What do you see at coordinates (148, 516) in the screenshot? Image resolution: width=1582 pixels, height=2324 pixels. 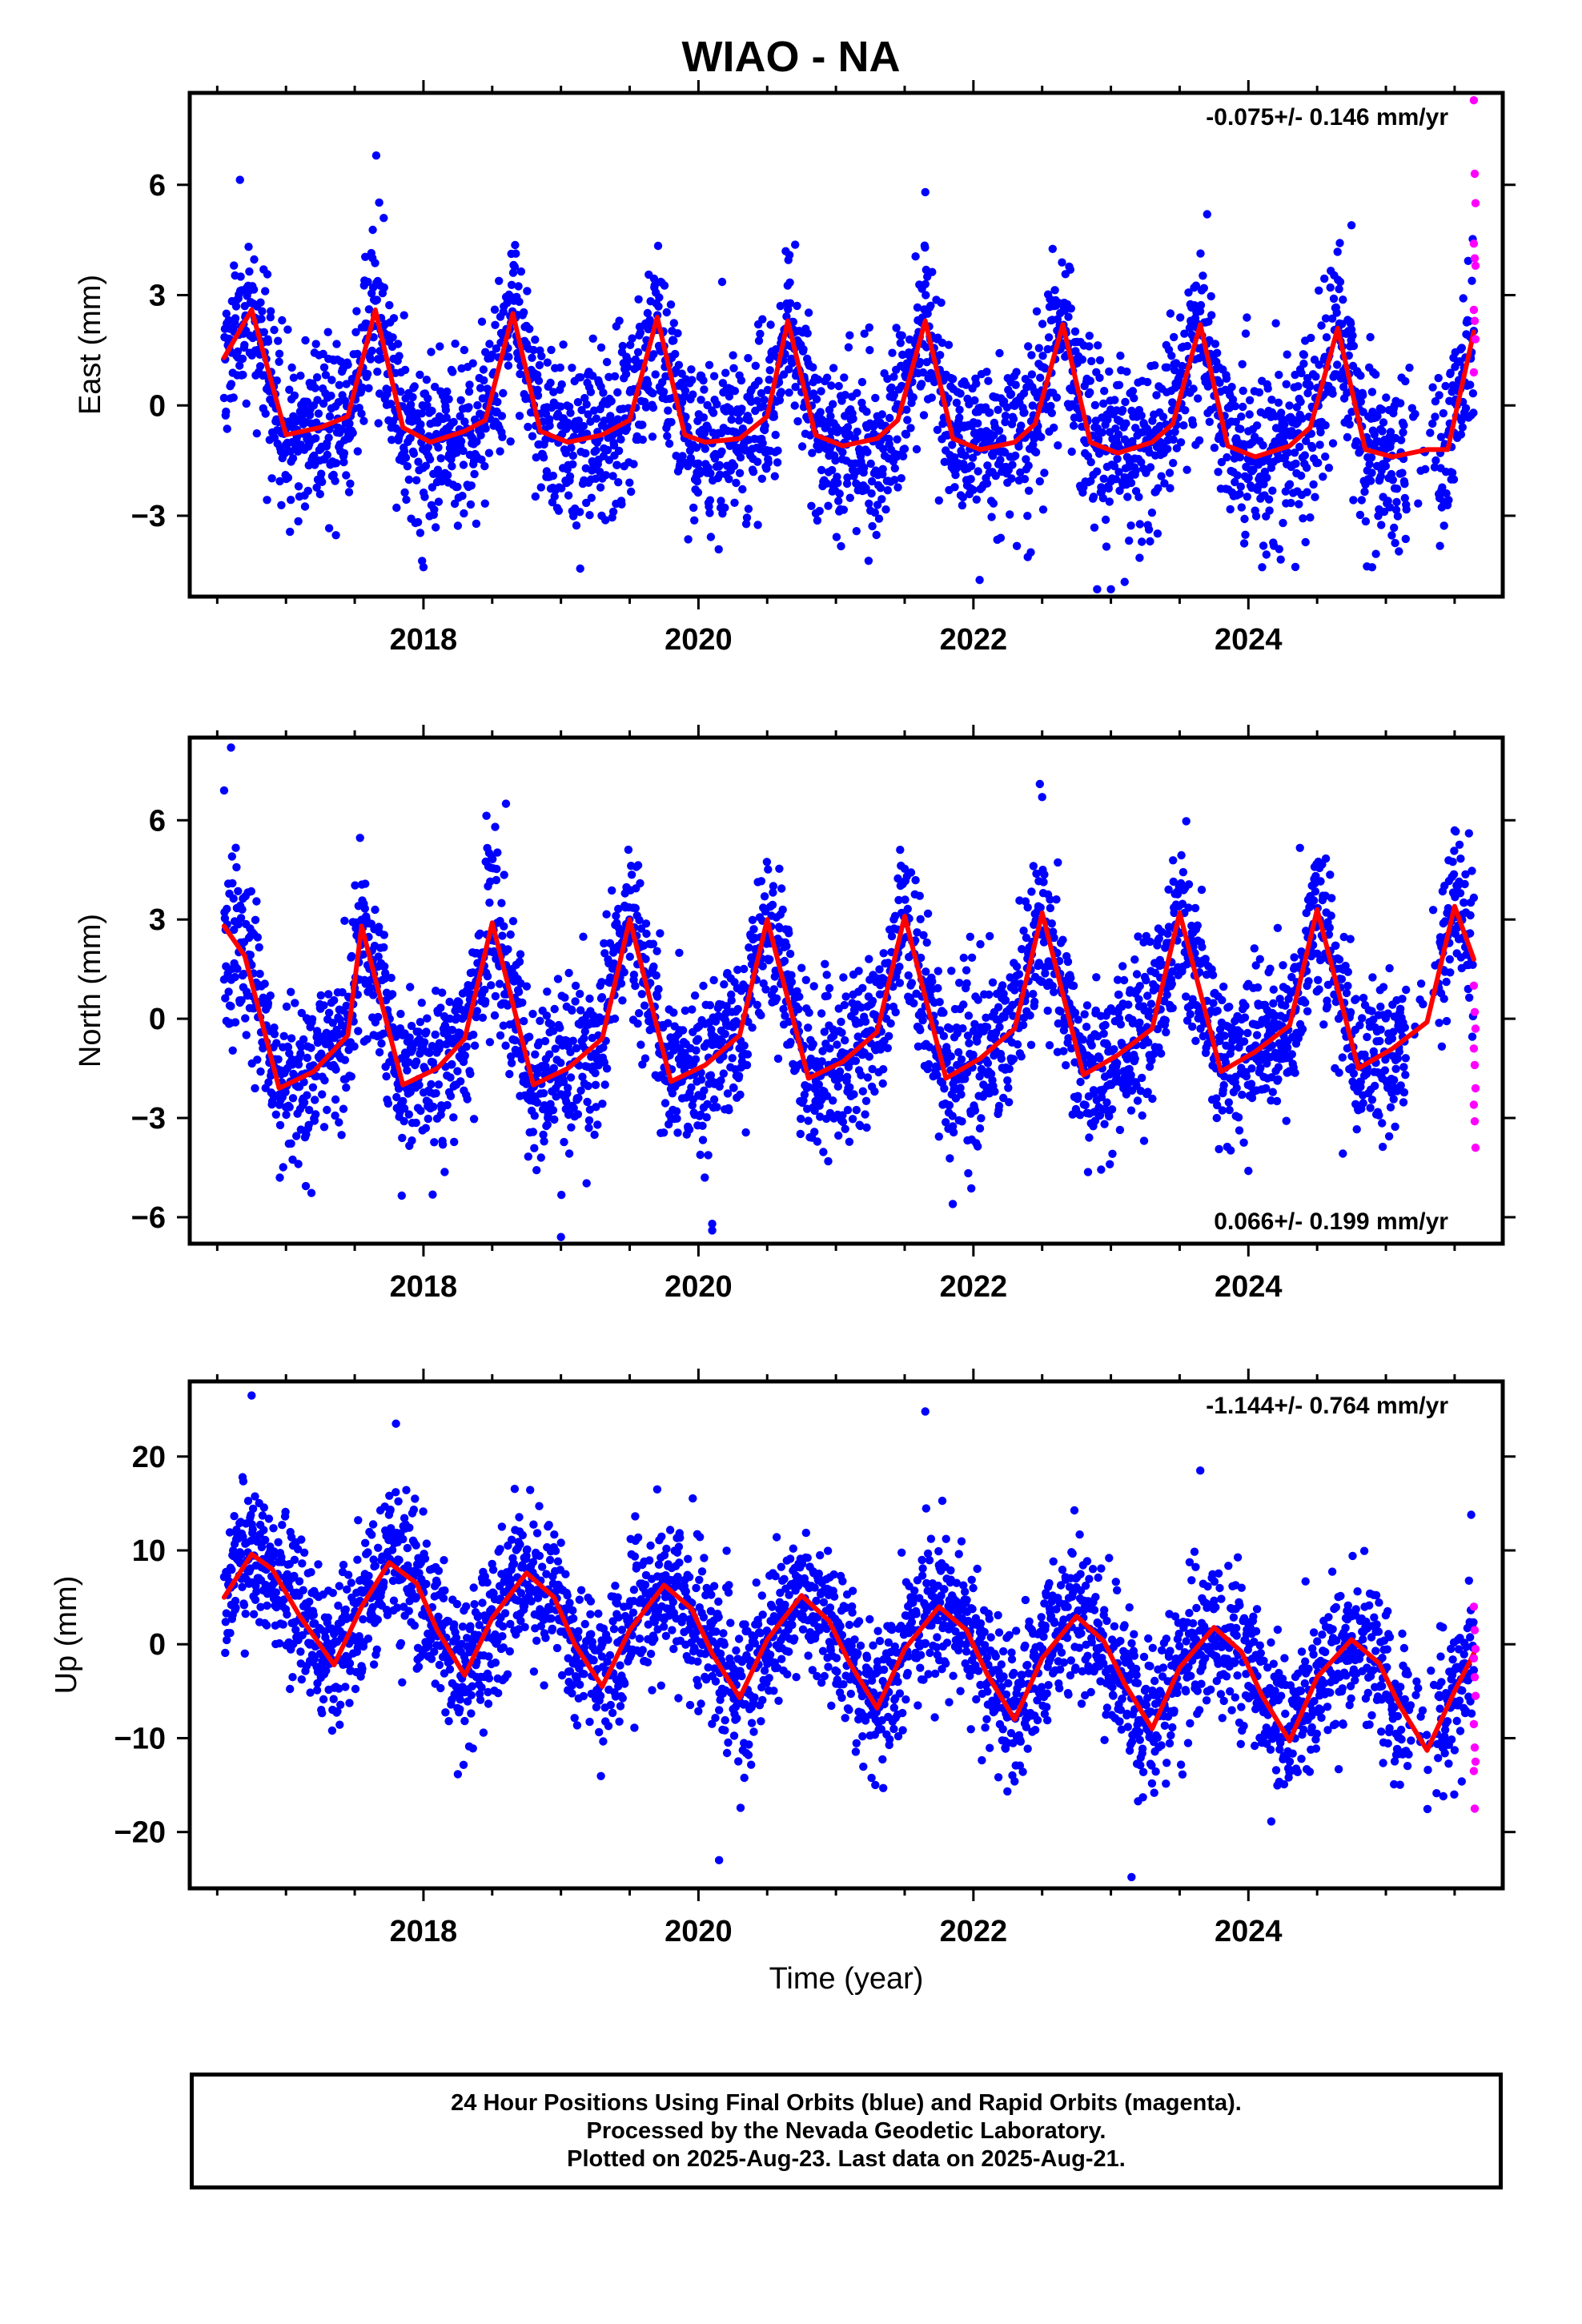 I see `y-tick-label: −3` at bounding box center [148, 516].